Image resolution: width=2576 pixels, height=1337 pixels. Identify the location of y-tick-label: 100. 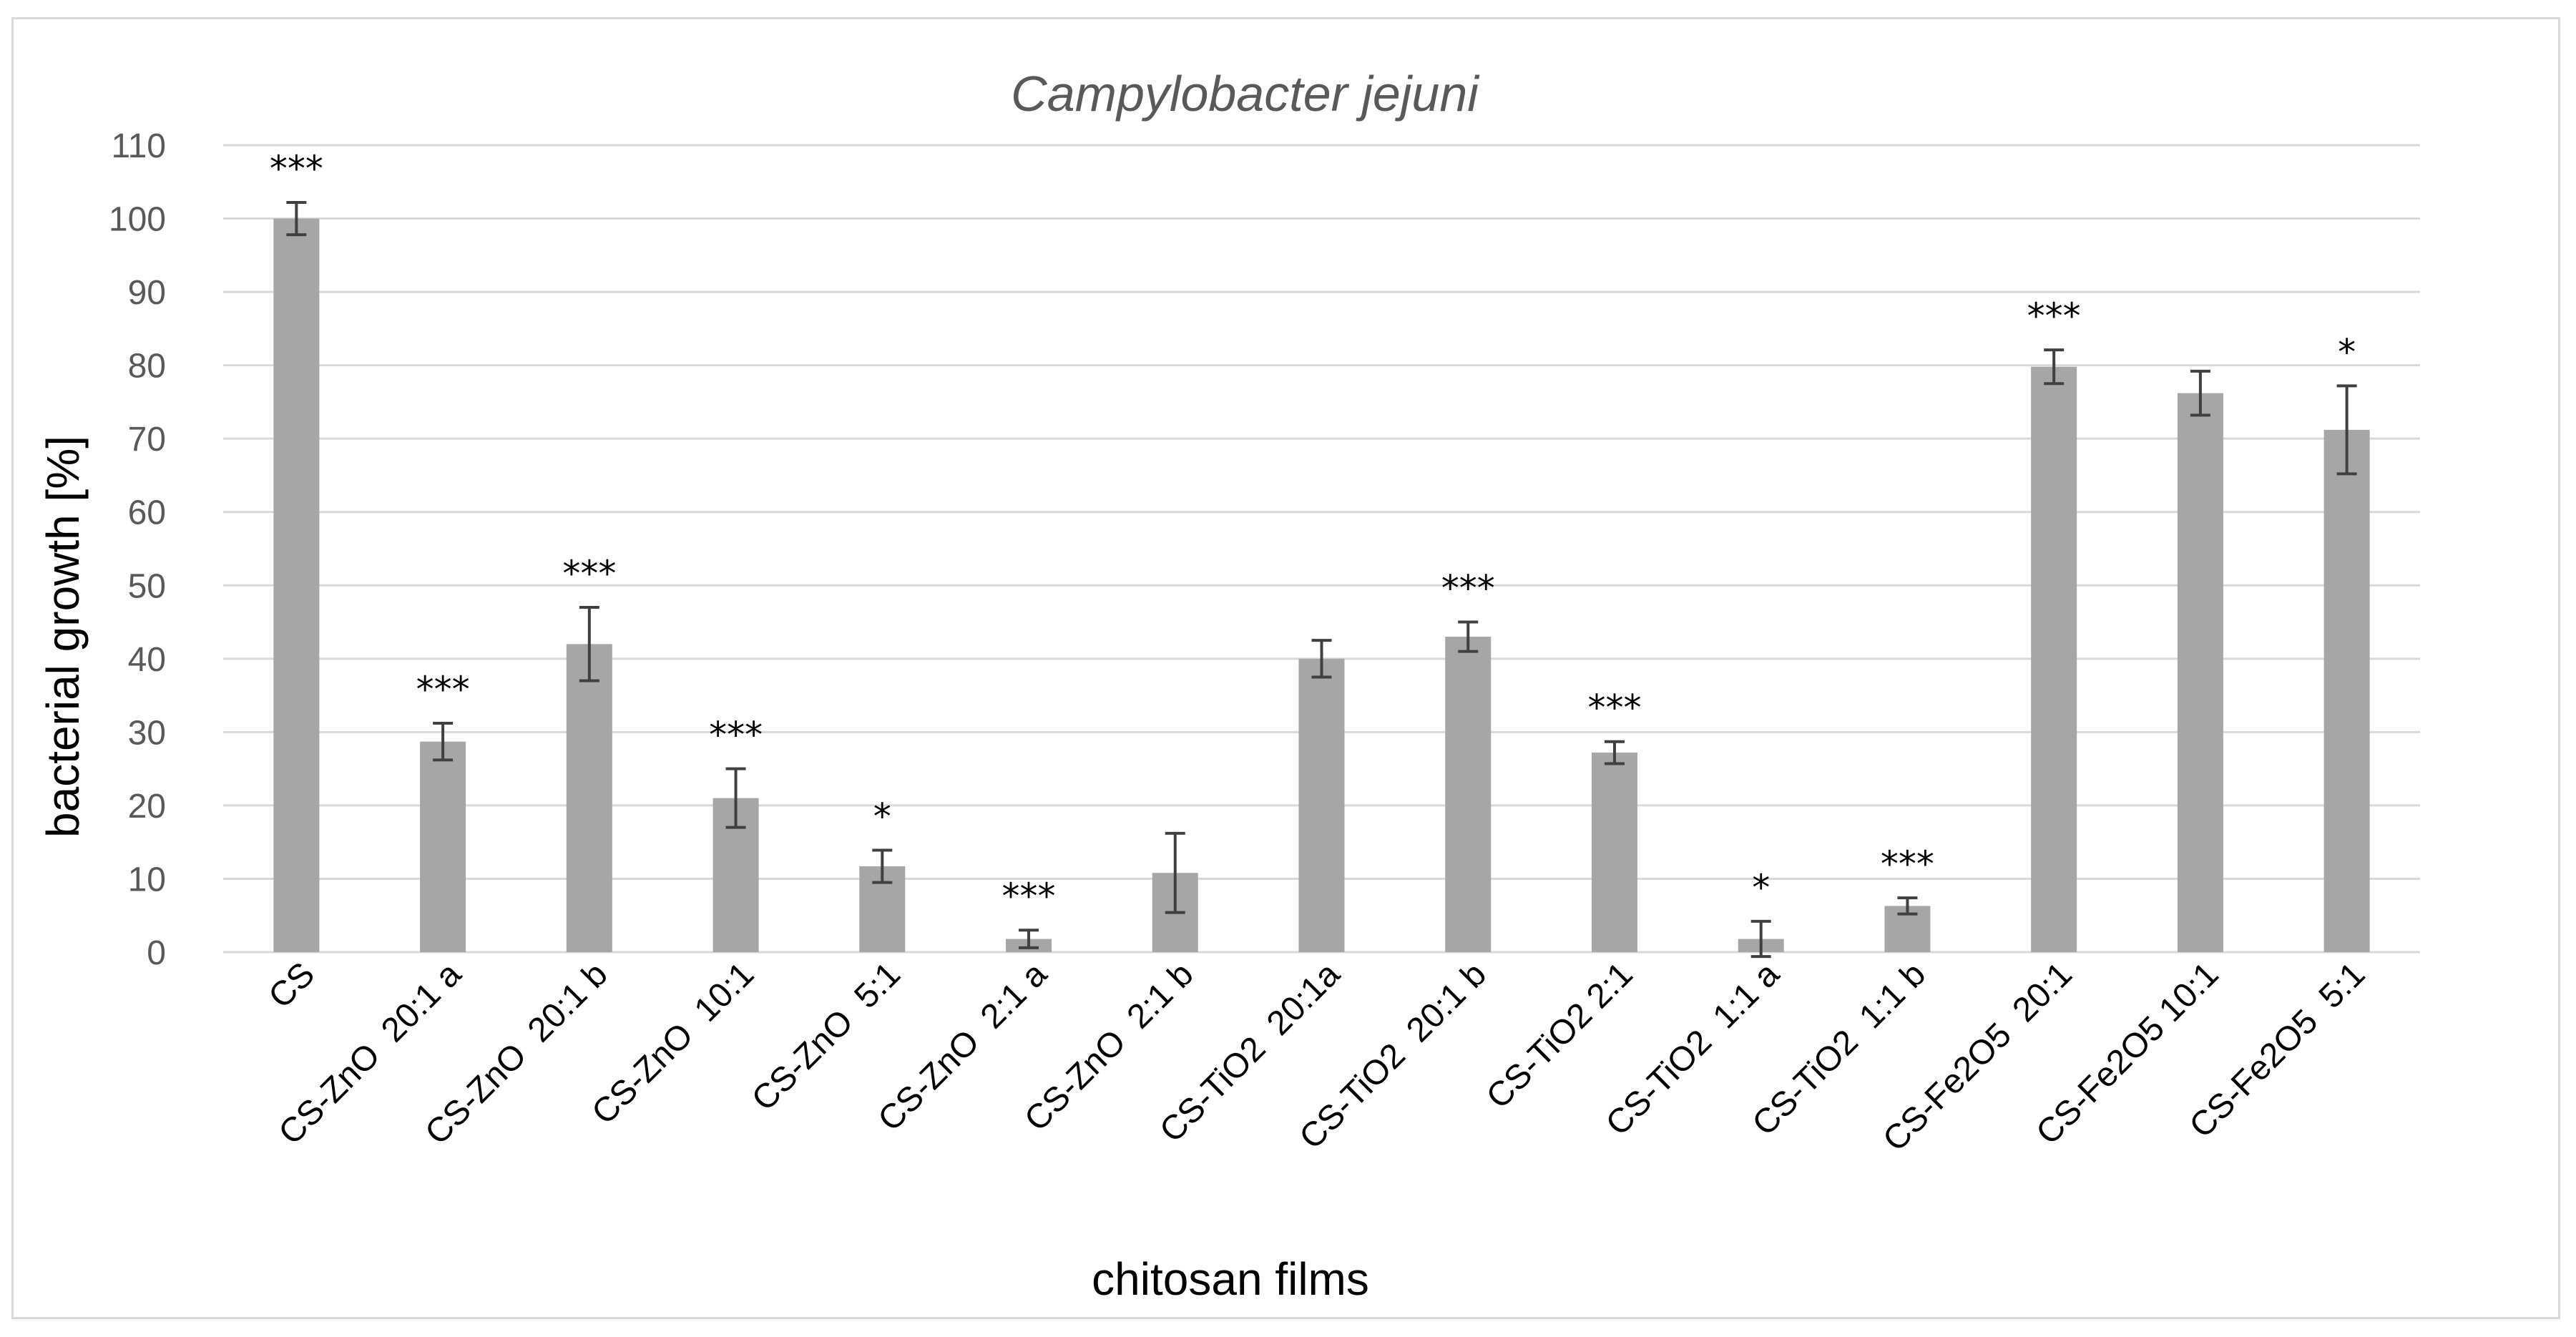
(137, 220).